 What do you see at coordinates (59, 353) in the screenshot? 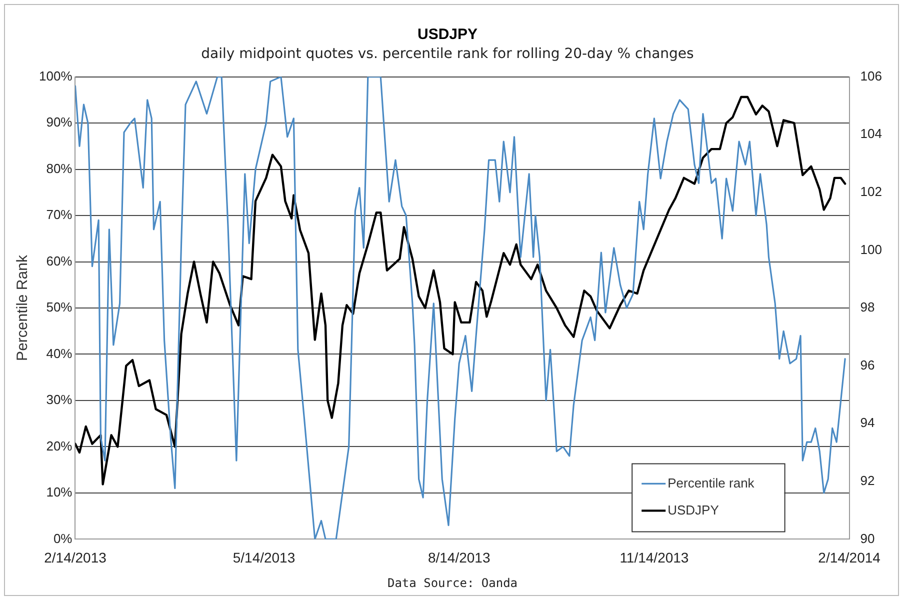
I see `y-tick-label: 40%` at bounding box center [59, 353].